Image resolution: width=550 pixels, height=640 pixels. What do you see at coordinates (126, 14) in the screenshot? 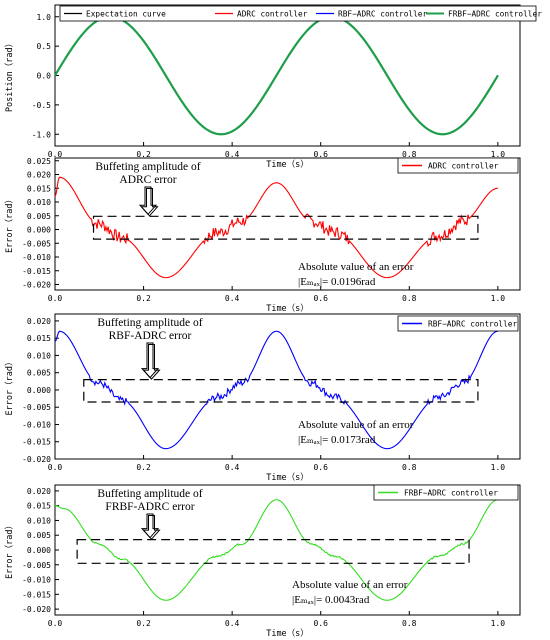
I see `legend-label: Expectation curve` at bounding box center [126, 14].